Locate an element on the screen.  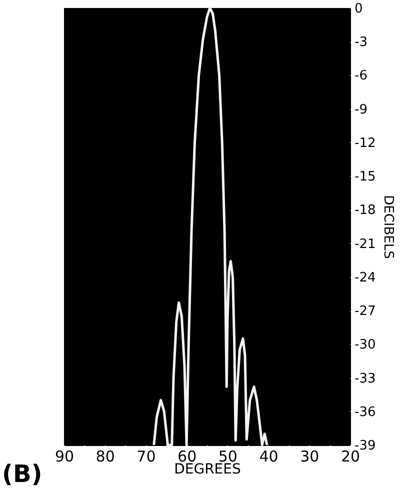
x-tick-label: 40 is located at coordinates (268, 457).